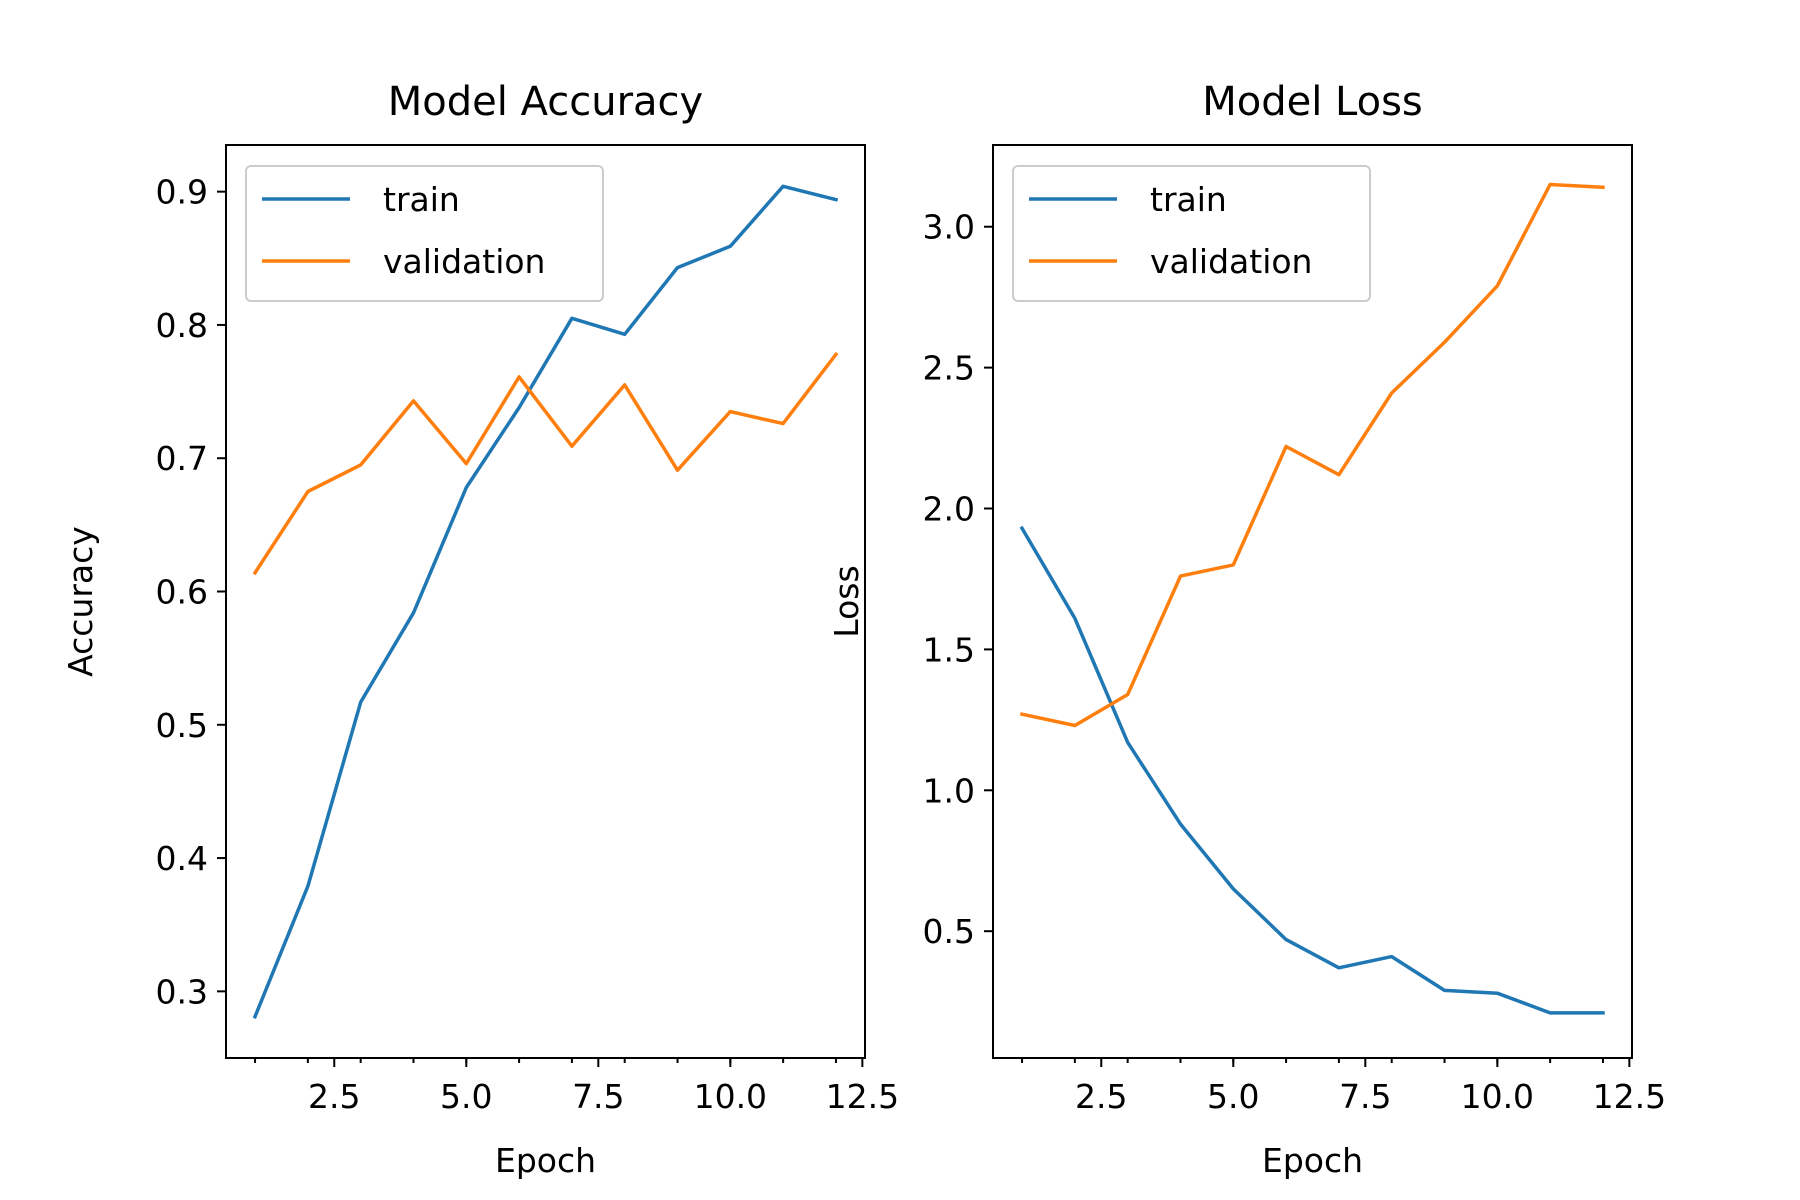  Describe the element at coordinates (182, 192) in the screenshot. I see `y-tick-label: 0.9` at that location.